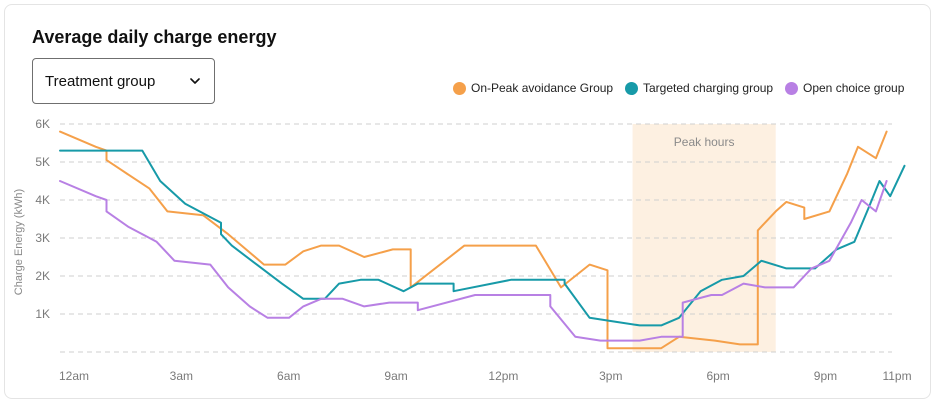 This screenshot has width=937, height=405. I want to click on y-tick-label: 2K, so click(42, 276).